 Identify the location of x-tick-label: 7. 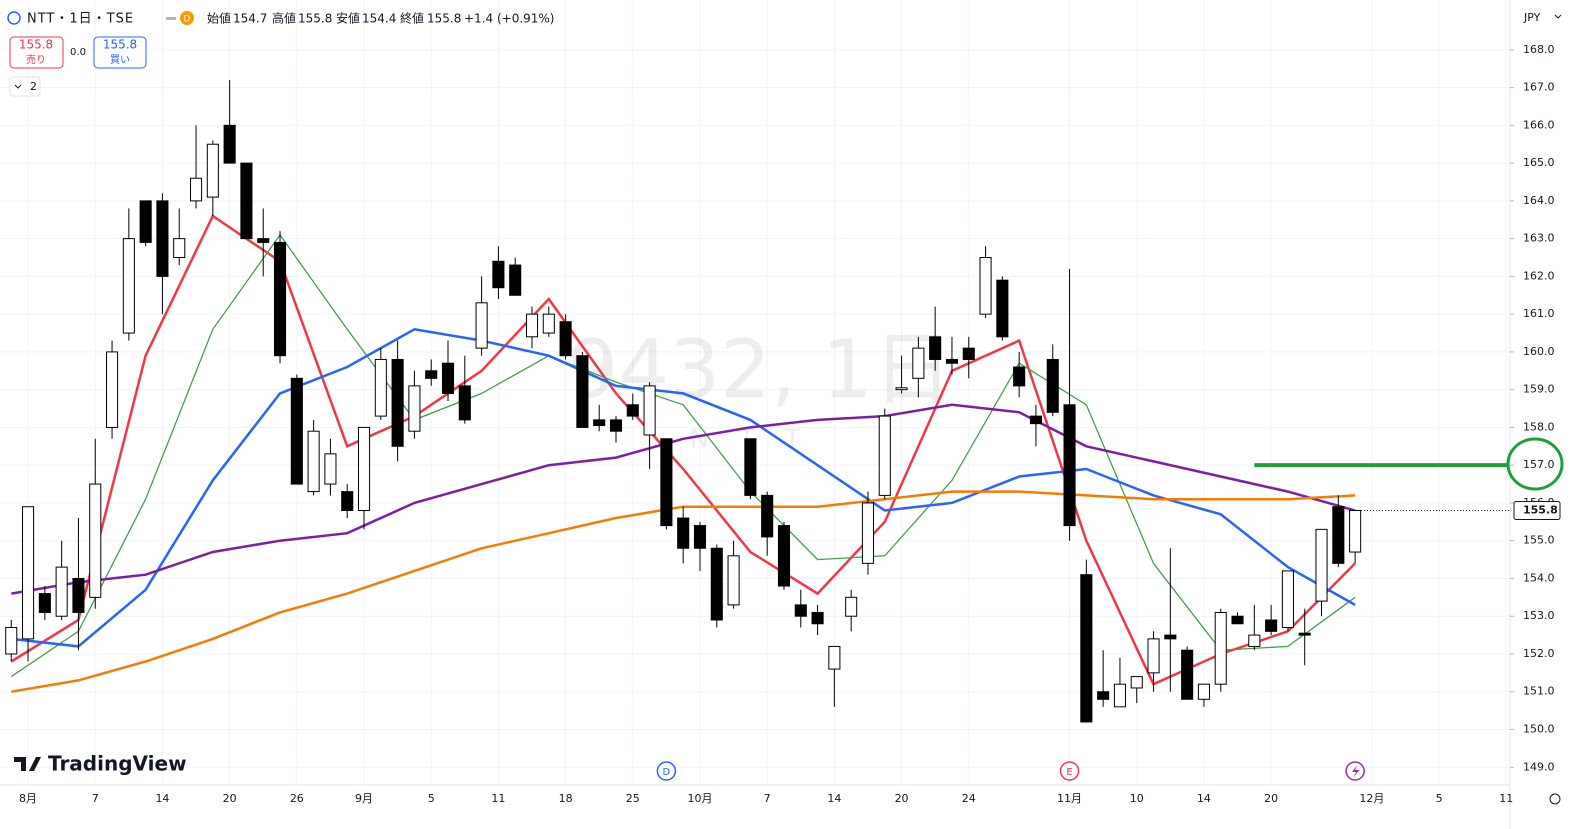
(767, 798).